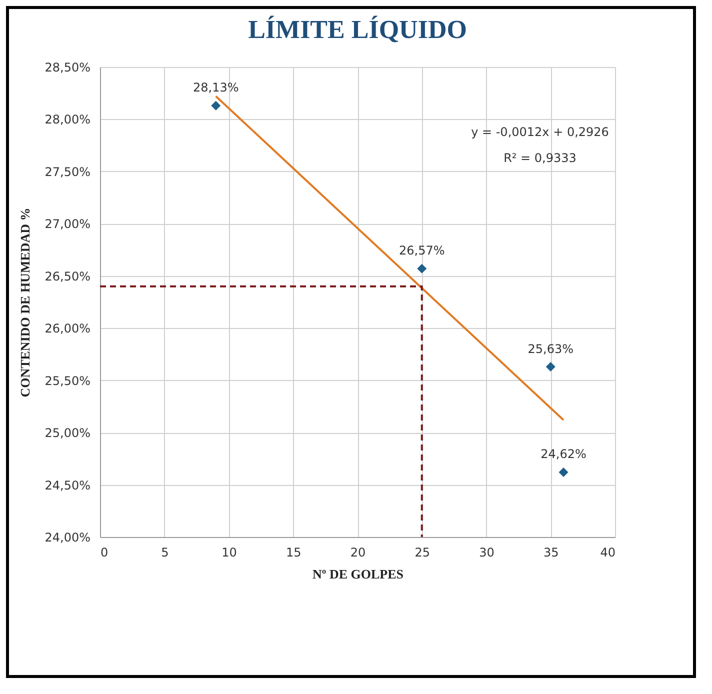 Image resolution: width=712 pixels, height=694 pixels. What do you see at coordinates (540, 132) in the screenshot?
I see `annotation: y = -0,0012x + 0,2926` at bounding box center [540, 132].